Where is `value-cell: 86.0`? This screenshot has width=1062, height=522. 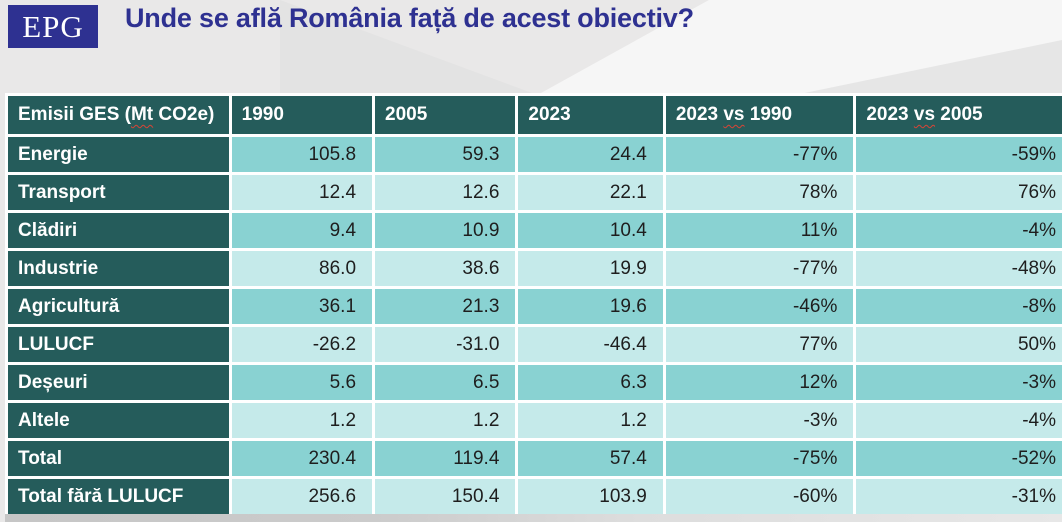 value-cell: 86.0 is located at coordinates (302, 268).